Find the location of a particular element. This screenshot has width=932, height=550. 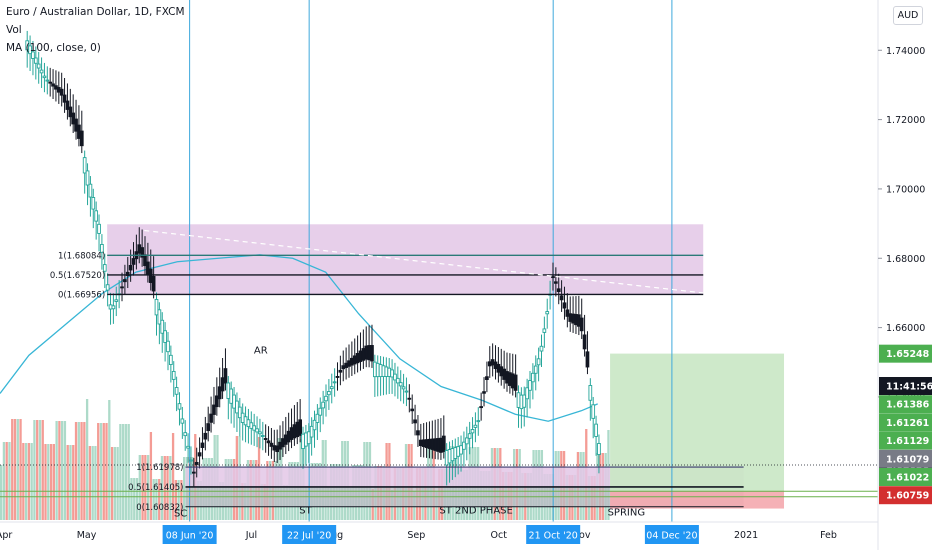

annotation-sc: SC is located at coordinates (180, 514).